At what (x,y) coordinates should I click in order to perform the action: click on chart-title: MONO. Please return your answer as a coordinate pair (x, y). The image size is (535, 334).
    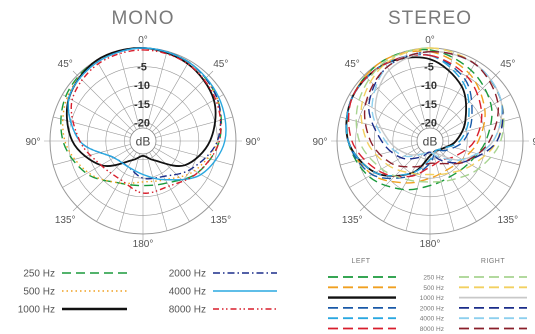
    Looking at the image, I should click on (142, 18).